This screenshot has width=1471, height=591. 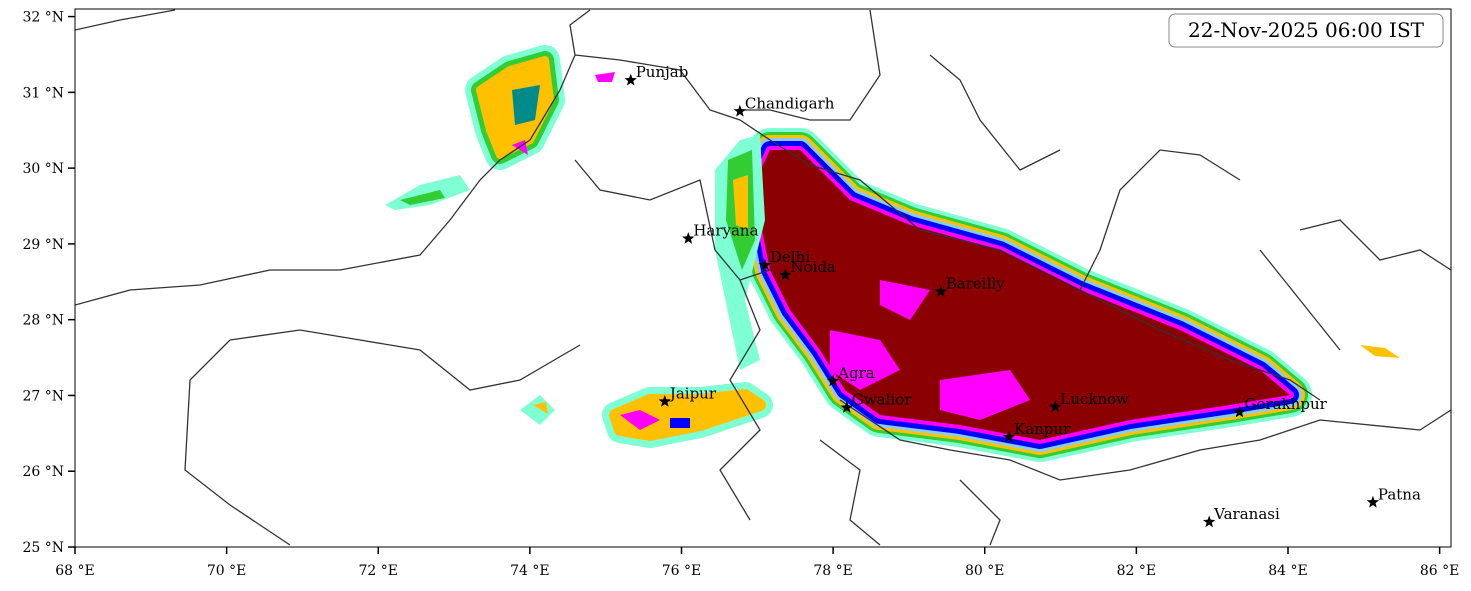 I want to click on city-label: Bareilly, so click(x=975, y=284).